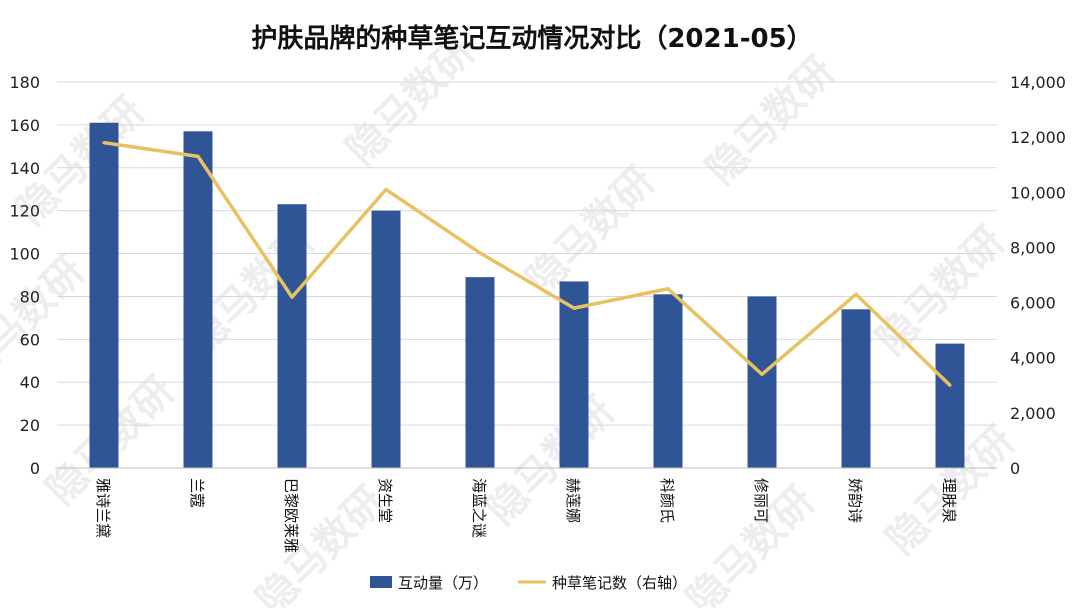 The height and width of the screenshot is (608, 1080). What do you see at coordinates (103, 508) in the screenshot?
I see `category-label: 雅诗兰黛` at bounding box center [103, 508].